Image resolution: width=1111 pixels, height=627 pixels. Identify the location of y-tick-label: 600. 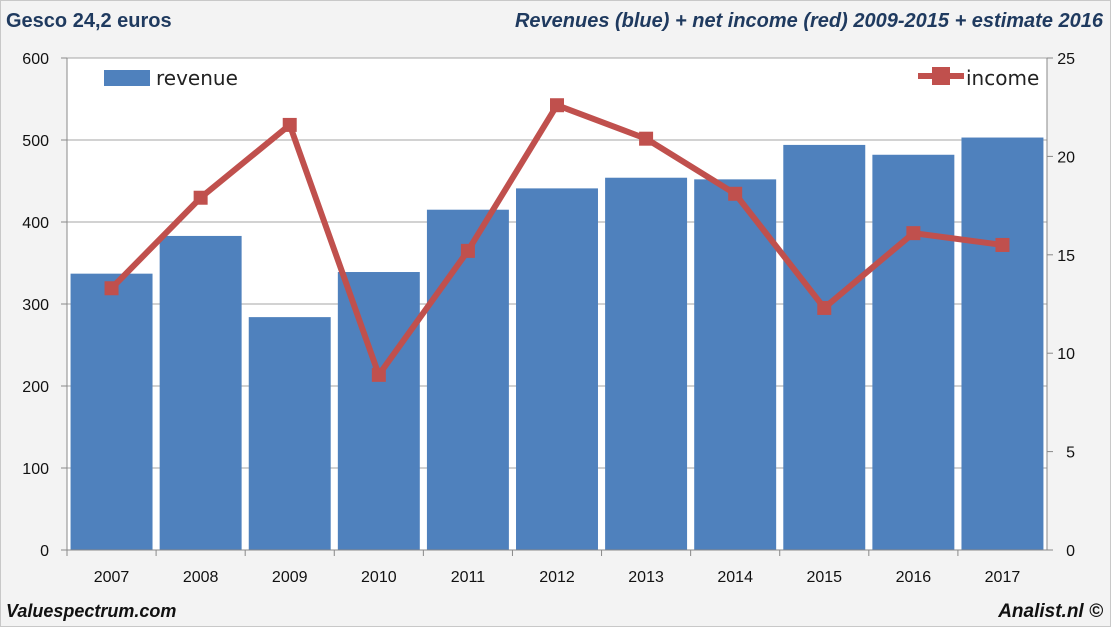
(35, 59).